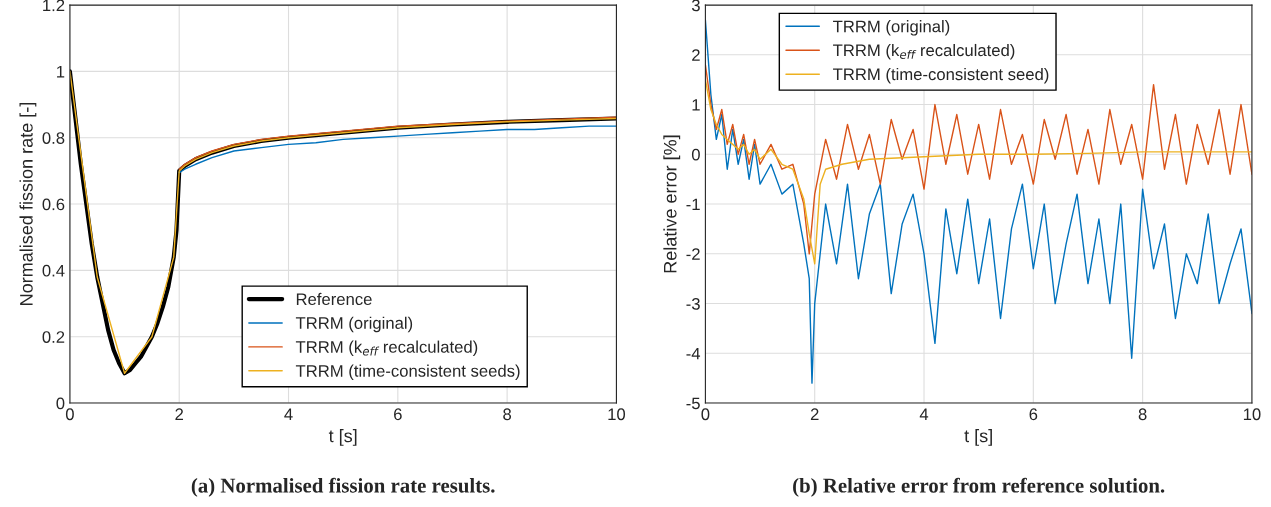 This screenshot has height=507, width=1271. Describe the element at coordinates (53, 270) in the screenshot. I see `y-tick-label: 0.4` at that location.